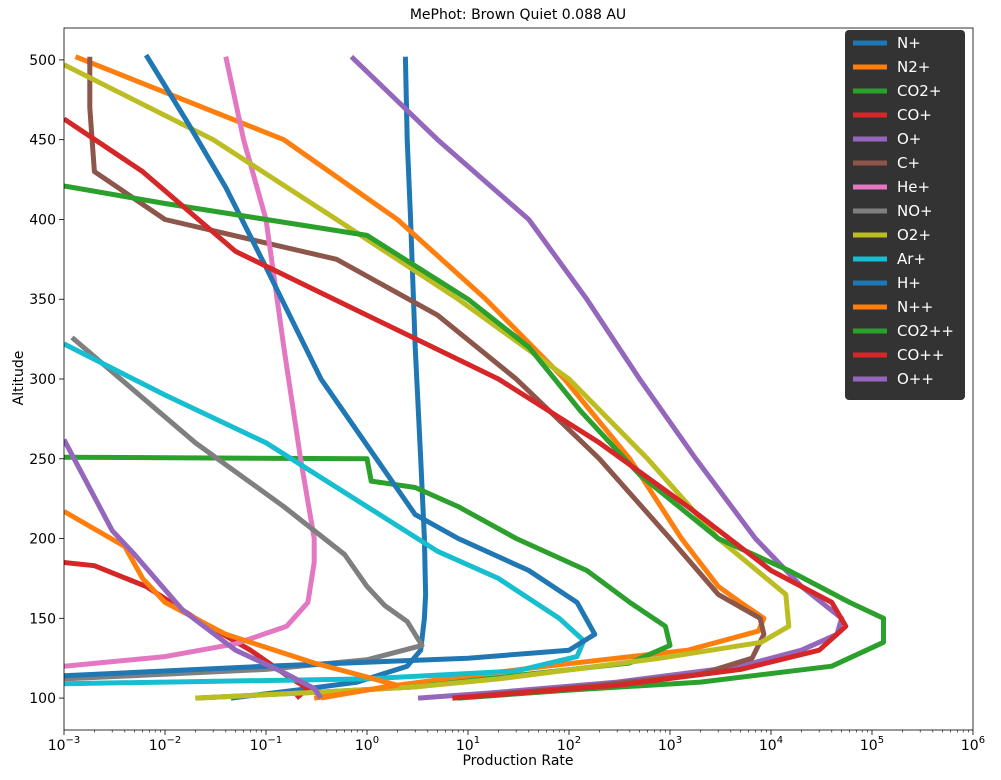  Describe the element at coordinates (266, 744) in the screenshot. I see `x-tick-label: 10⁻¹` at that location.